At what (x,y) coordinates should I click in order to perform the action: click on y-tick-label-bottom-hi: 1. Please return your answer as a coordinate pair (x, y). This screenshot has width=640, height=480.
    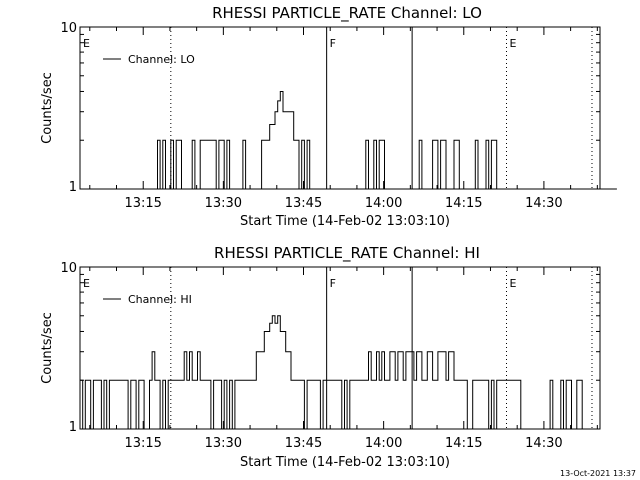
    Looking at the image, I should click on (73, 427).